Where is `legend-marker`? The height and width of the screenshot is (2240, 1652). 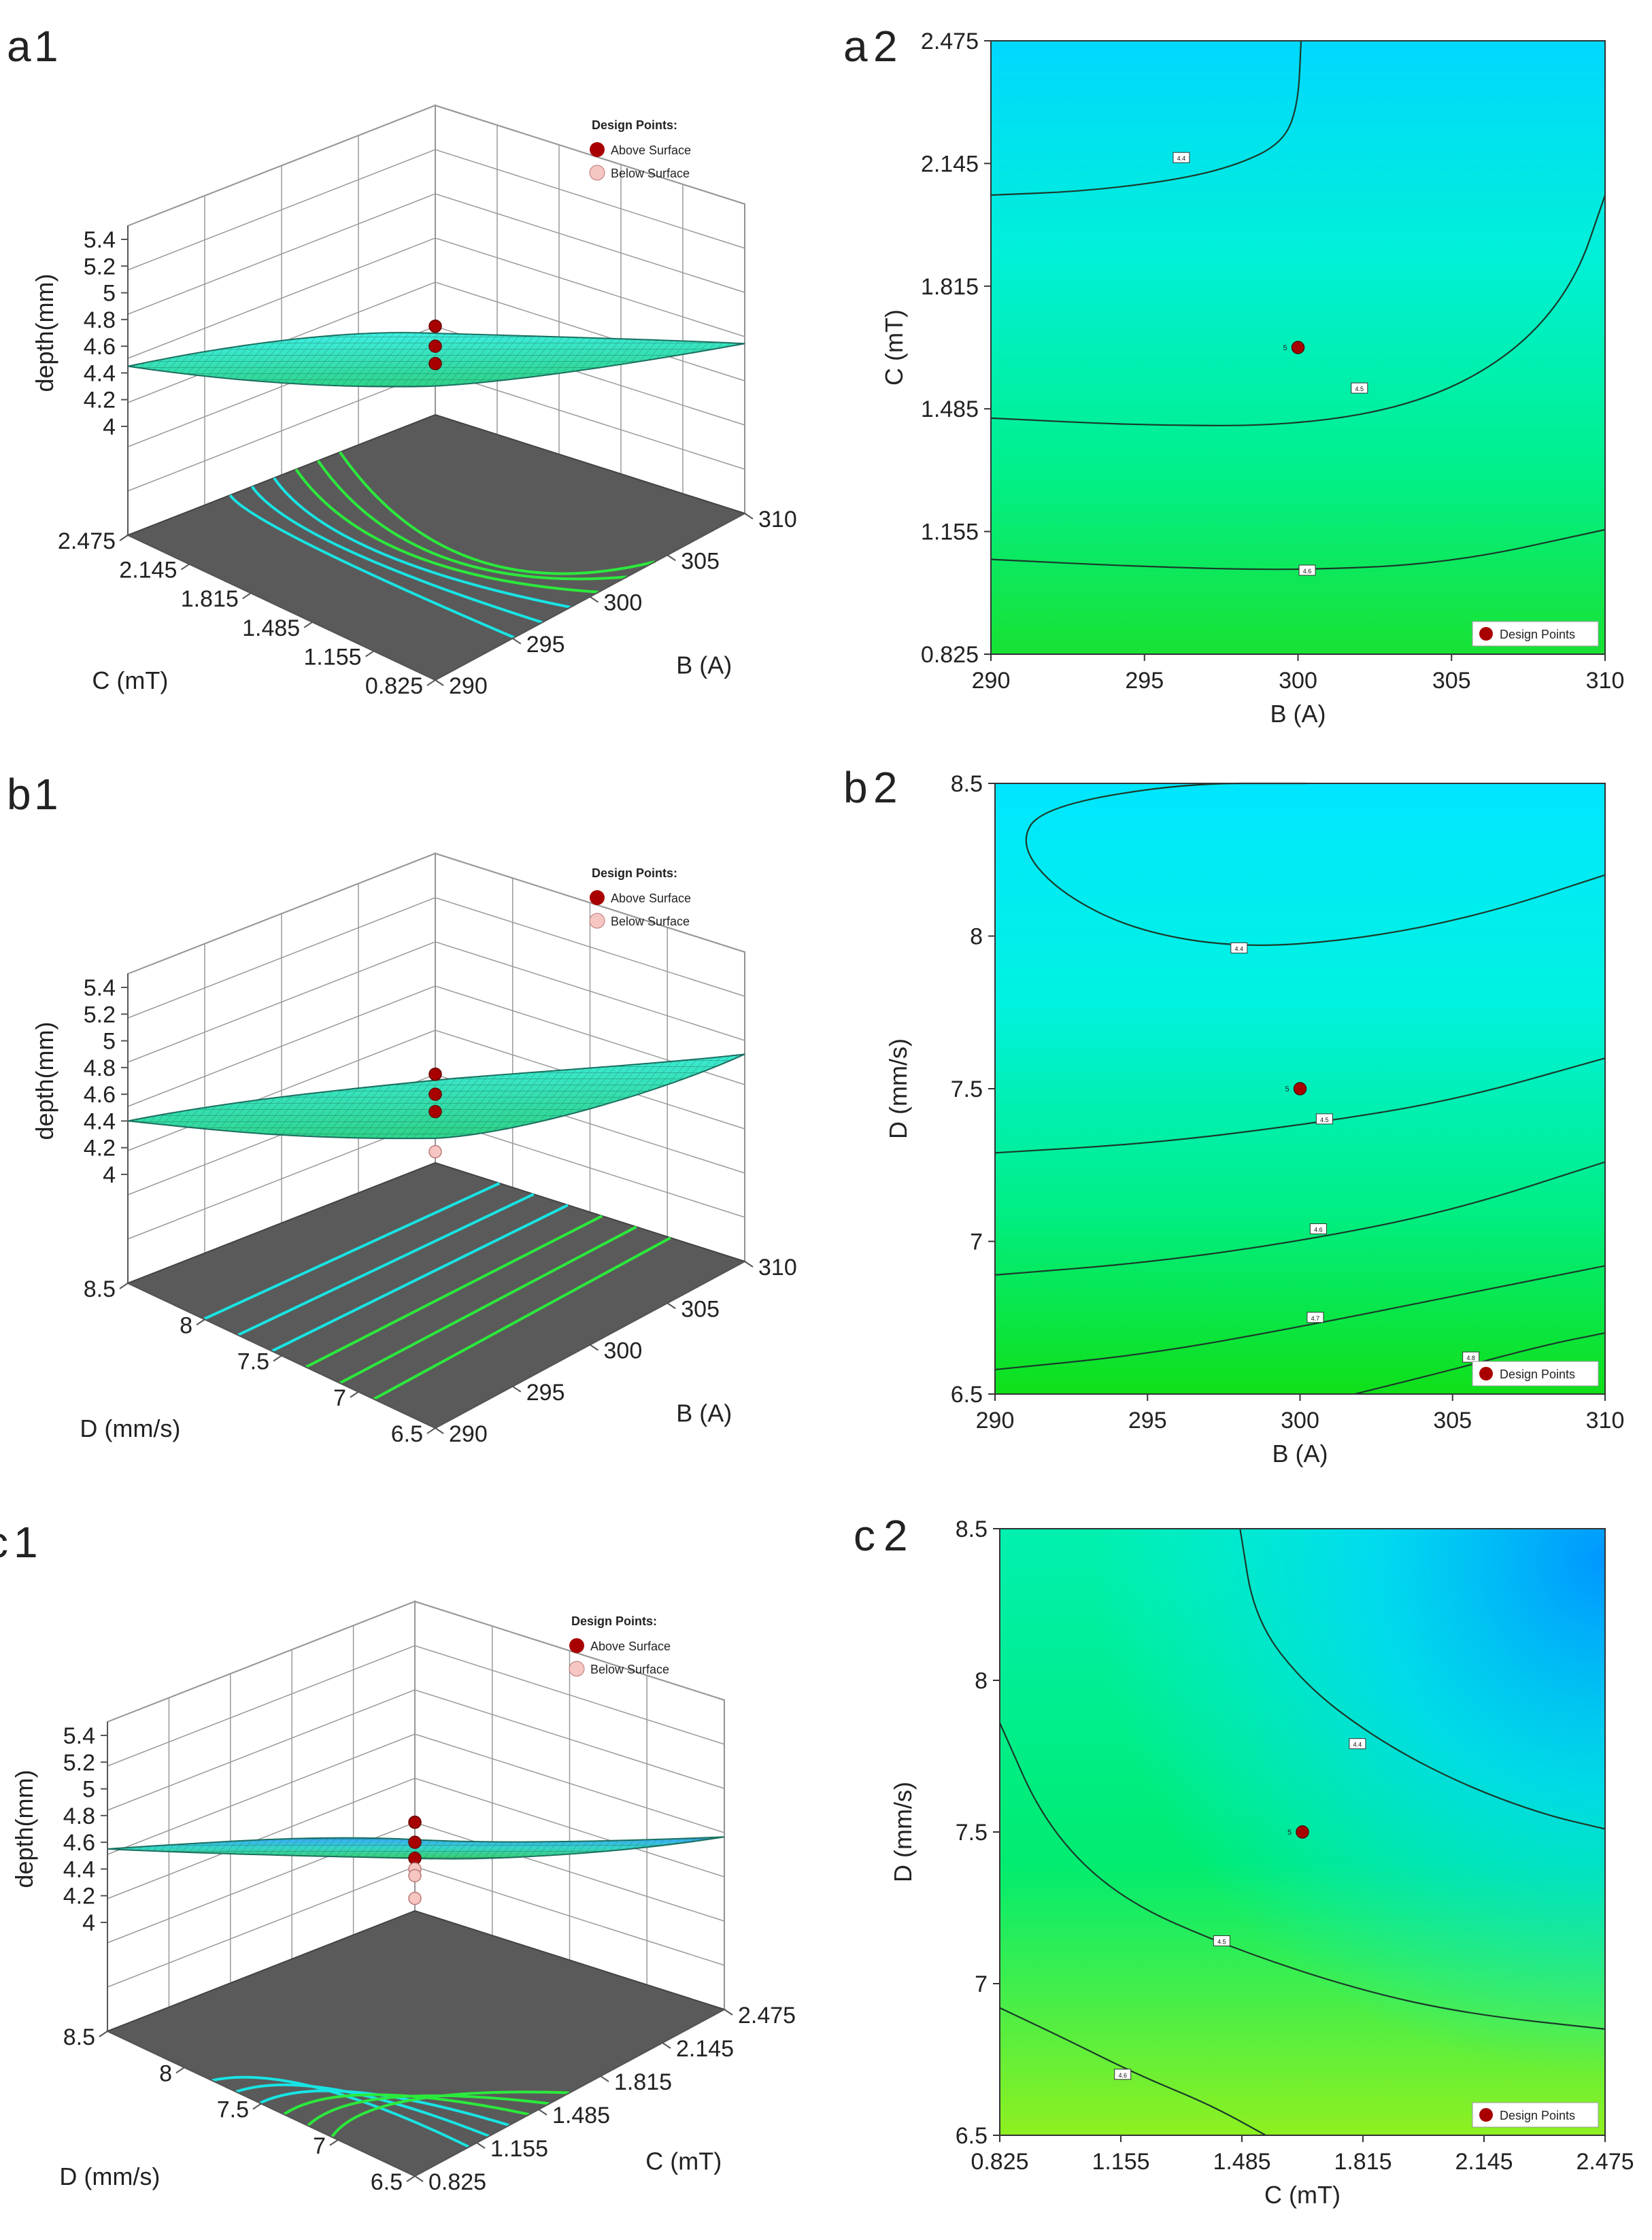 legend-marker is located at coordinates (1486, 1373).